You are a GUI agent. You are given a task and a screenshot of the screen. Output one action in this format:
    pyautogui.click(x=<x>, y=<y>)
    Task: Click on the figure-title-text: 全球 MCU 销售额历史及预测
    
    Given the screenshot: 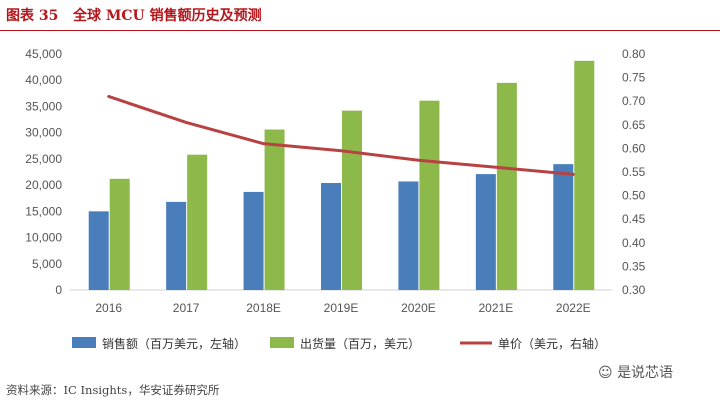 What is the action you would take?
    pyautogui.click(x=167, y=16)
    